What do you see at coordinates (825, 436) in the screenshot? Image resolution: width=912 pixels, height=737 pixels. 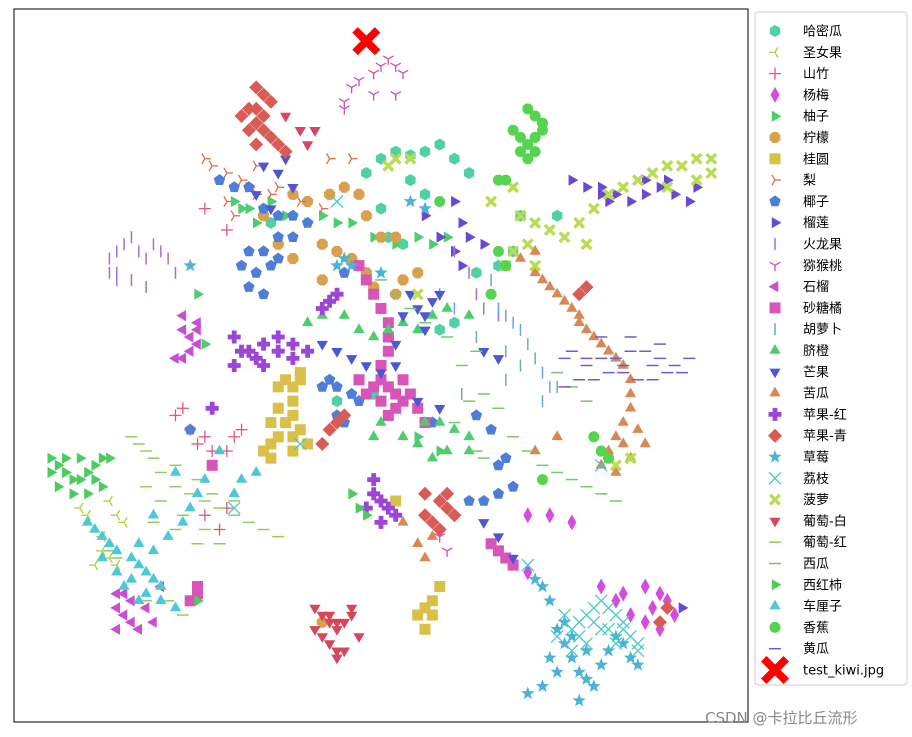 I see `legend-label-19: 苹果-青` at bounding box center [825, 436].